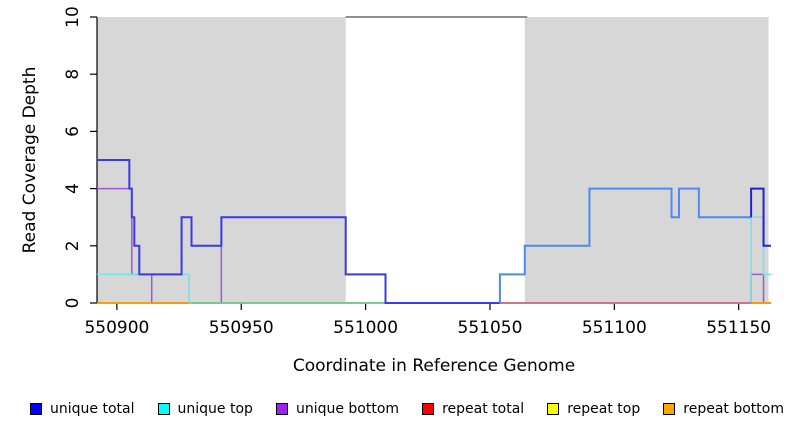 This screenshot has width=792, height=432. I want to click on legend-swatch-repeat-total, so click(428, 409).